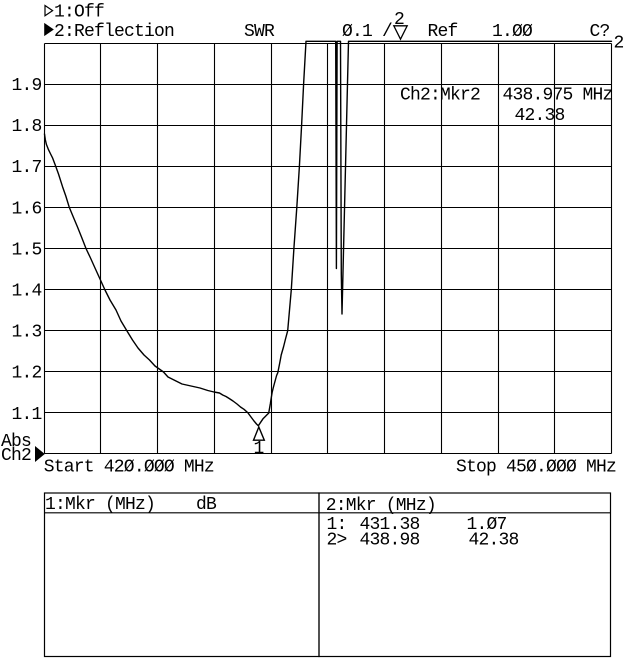 This screenshot has height=659, width=640. What do you see at coordinates (27, 415) in the screenshot?
I see `svg-text: 1.1` at bounding box center [27, 415].